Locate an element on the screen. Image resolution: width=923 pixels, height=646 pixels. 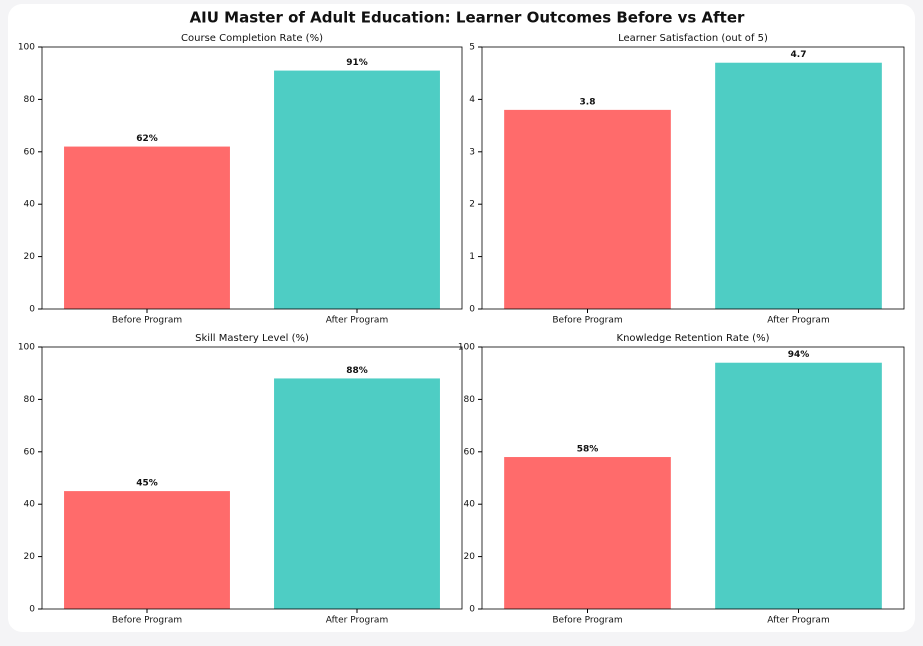
value-label: 94% is located at coordinates (799, 355).